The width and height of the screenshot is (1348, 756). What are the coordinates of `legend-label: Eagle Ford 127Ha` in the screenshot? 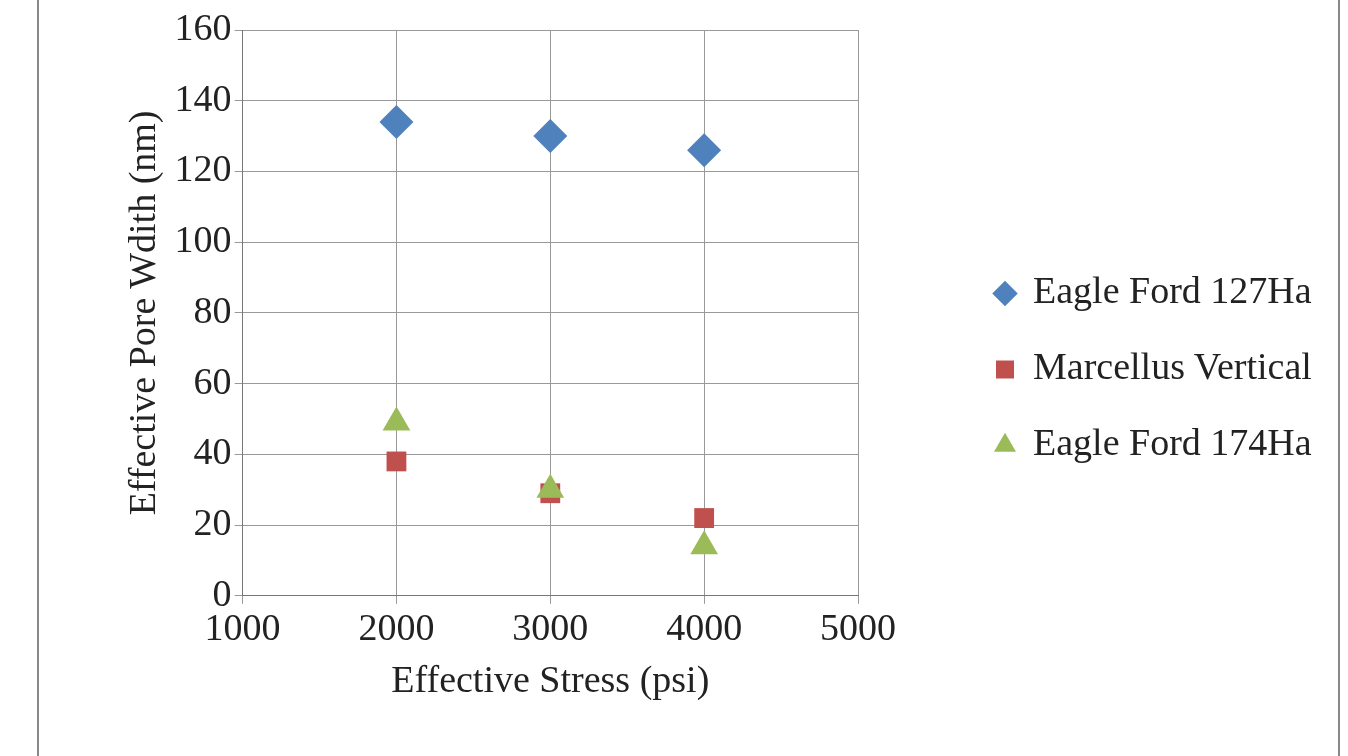 It's located at (1172, 290).